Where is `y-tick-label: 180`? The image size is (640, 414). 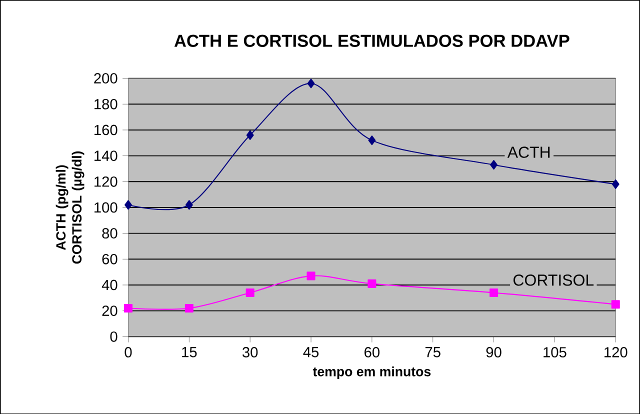 y-tick-label: 180 is located at coordinates (106, 104).